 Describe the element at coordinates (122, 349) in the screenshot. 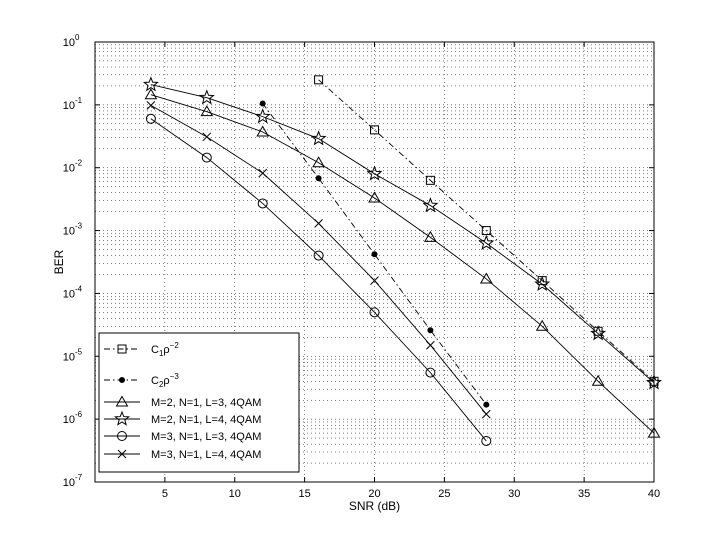

I see `legend-marker-square` at that location.